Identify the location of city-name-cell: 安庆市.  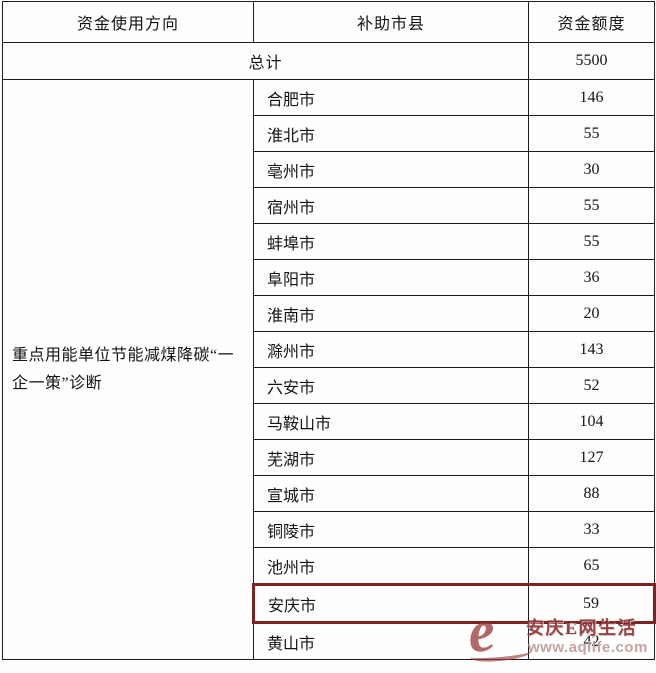
(390, 603).